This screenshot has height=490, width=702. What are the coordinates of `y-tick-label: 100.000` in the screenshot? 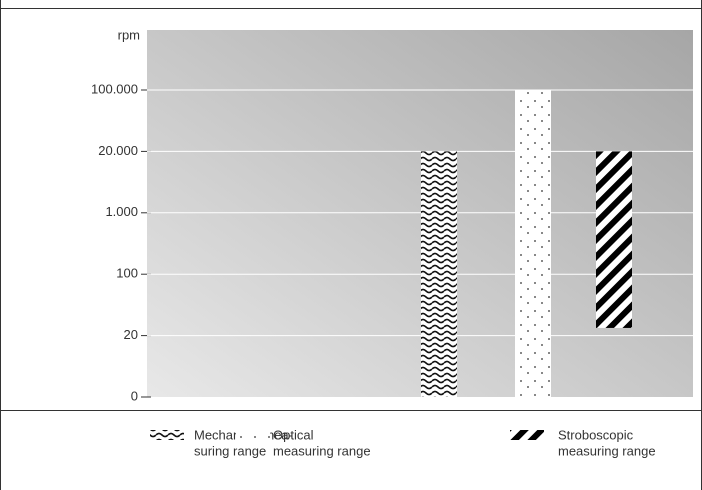 It's located at (114, 88).